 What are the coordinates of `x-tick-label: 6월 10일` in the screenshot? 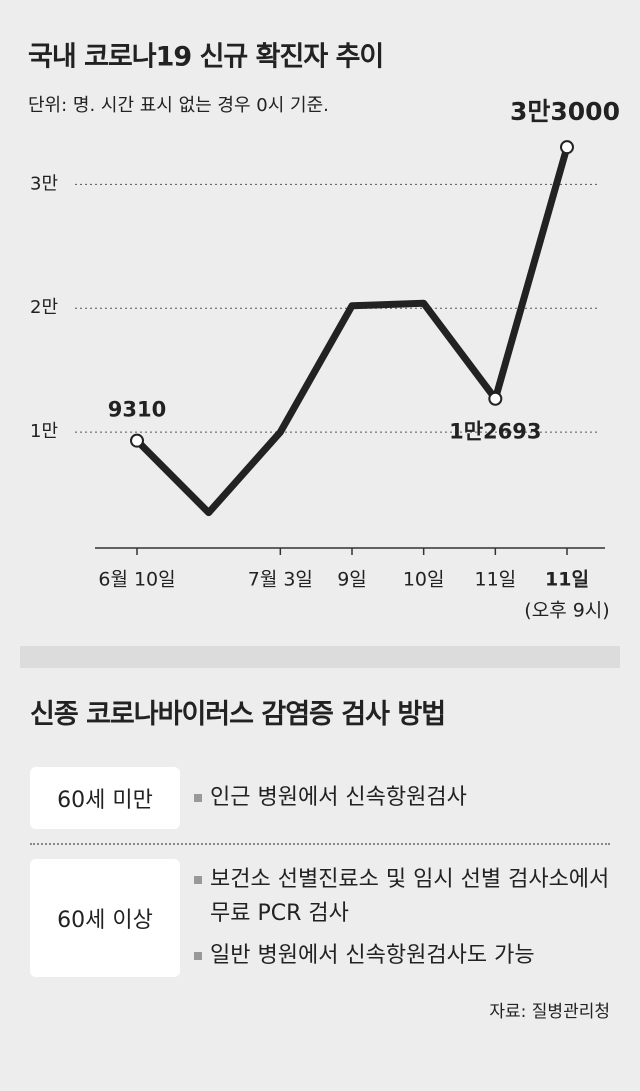 It's located at (136, 580).